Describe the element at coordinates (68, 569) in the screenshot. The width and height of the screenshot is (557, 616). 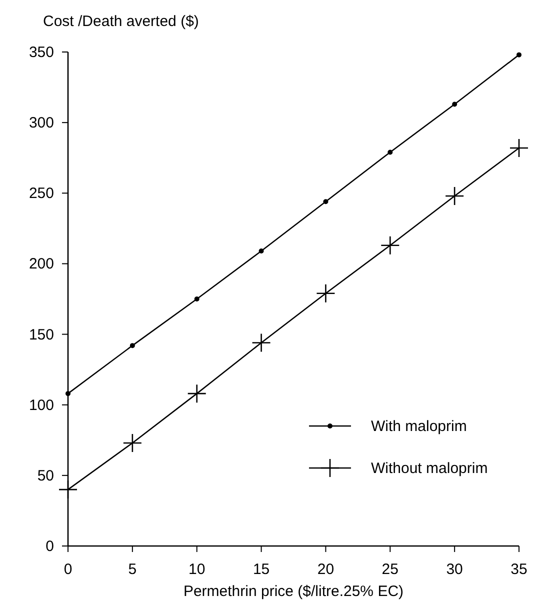
I see `x-tick-label: 0` at that location.